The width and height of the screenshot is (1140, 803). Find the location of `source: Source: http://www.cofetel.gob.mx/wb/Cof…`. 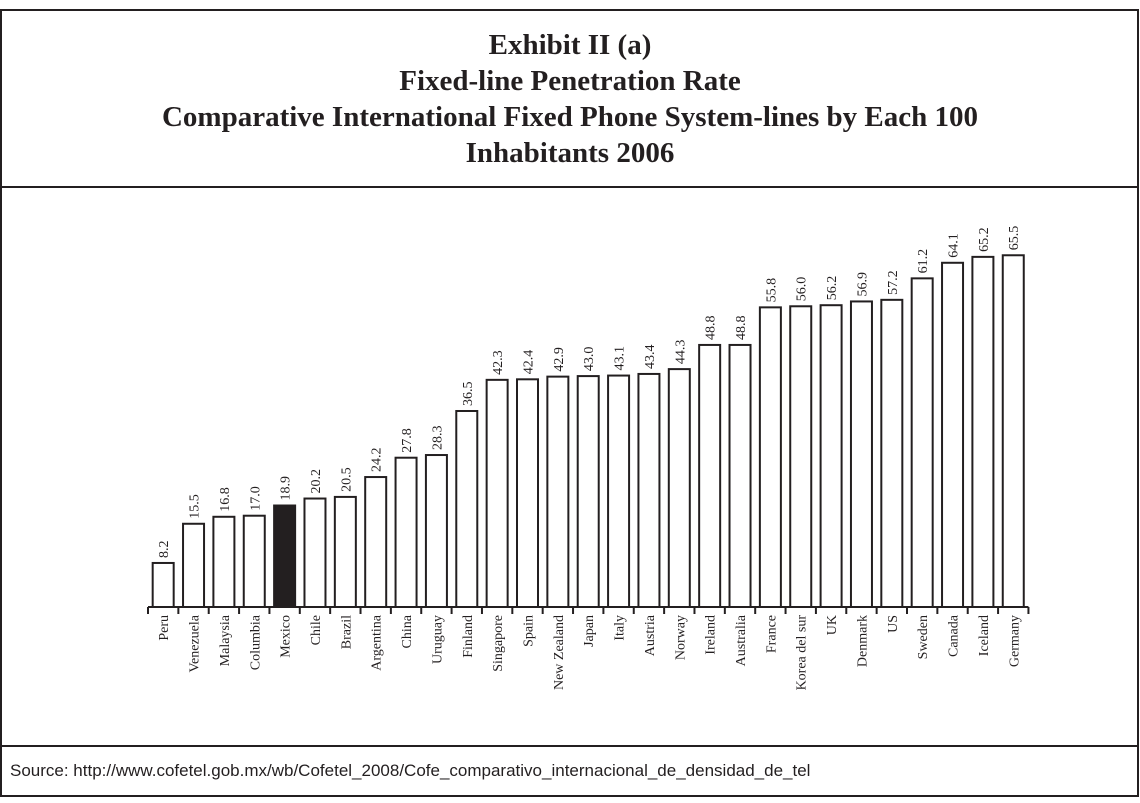

source: Source: http://www.cofetel.gob.mx/wb/Cof… is located at coordinates (410, 770).